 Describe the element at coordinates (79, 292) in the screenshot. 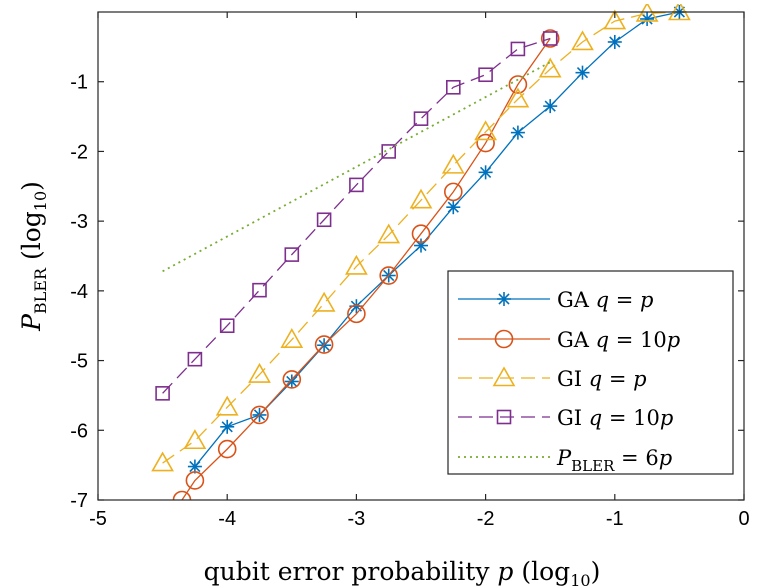

I see `y-tick-label: -4` at that location.